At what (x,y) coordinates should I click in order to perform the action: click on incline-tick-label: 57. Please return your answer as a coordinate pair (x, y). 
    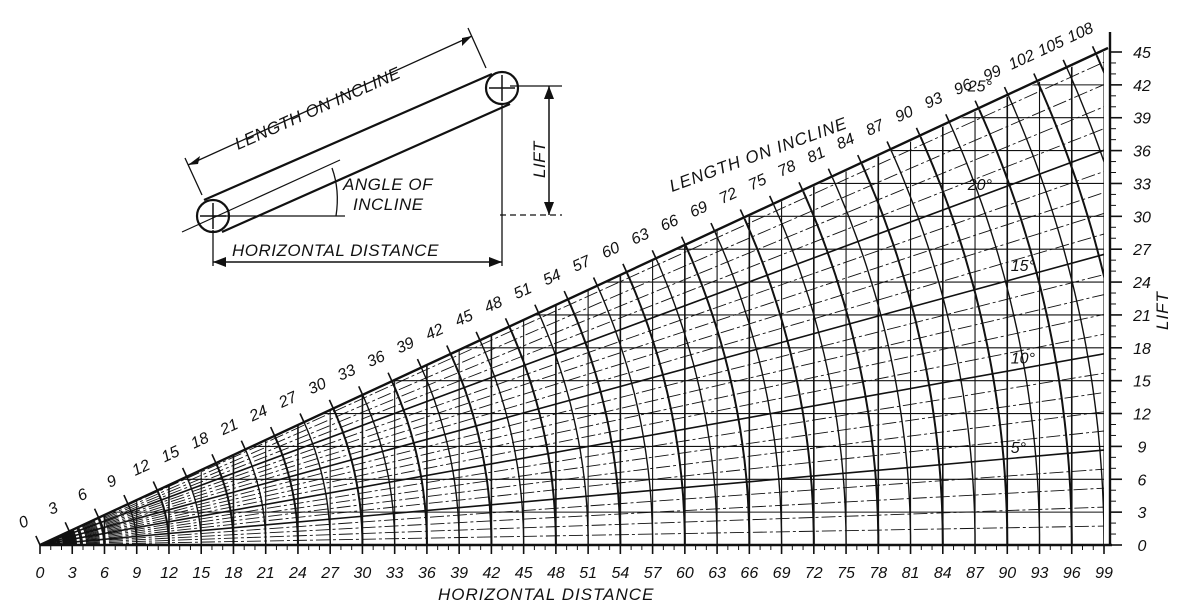
    Looking at the image, I should click on (582, 263).